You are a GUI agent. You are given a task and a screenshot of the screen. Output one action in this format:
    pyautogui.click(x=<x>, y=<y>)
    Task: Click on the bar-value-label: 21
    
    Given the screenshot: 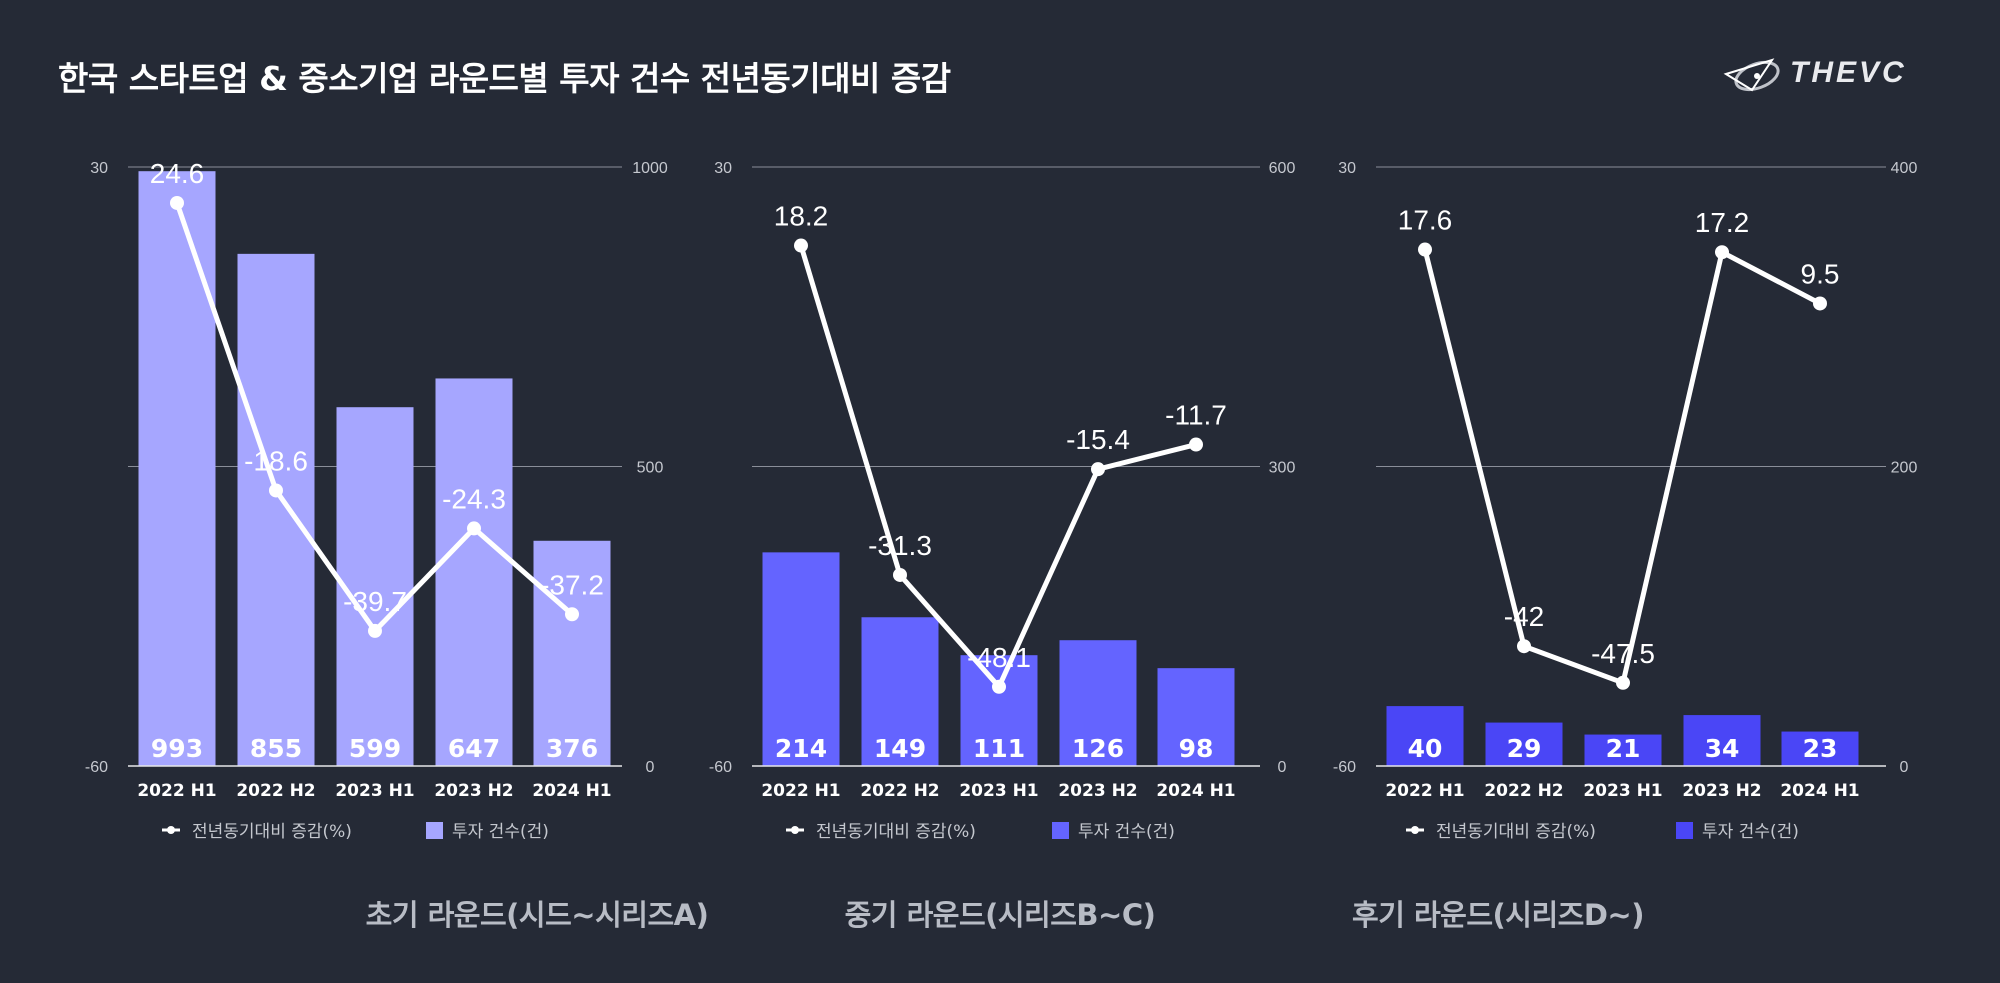 What is the action you would take?
    pyautogui.click(x=1623, y=748)
    